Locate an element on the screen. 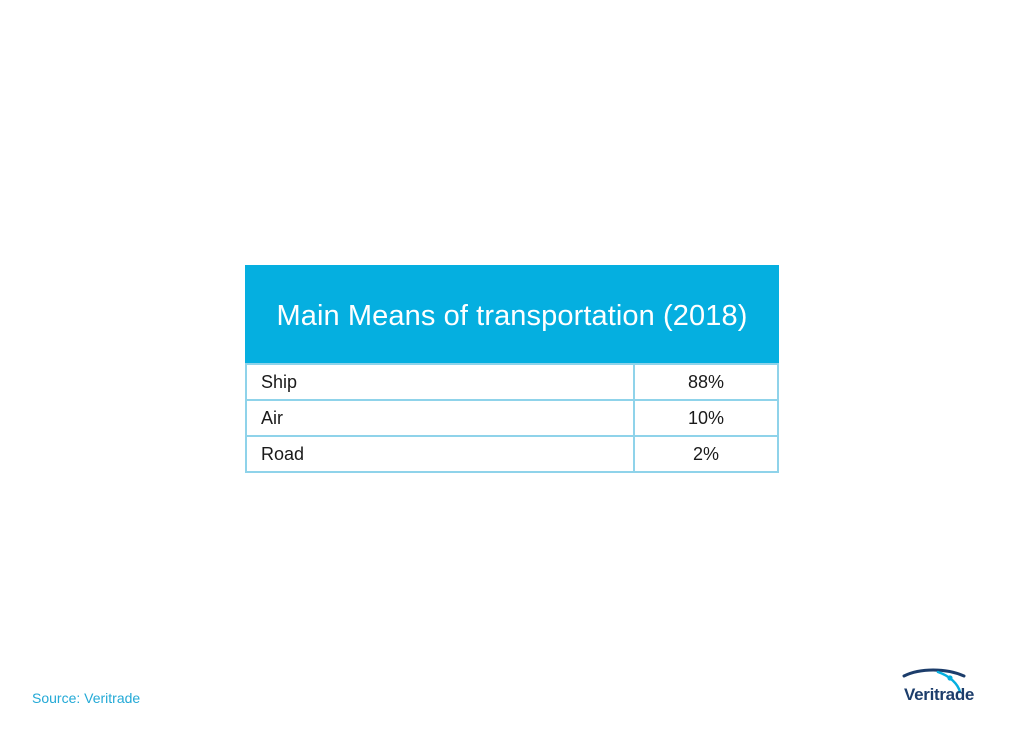  table-row: Air 10% is located at coordinates (512, 418).